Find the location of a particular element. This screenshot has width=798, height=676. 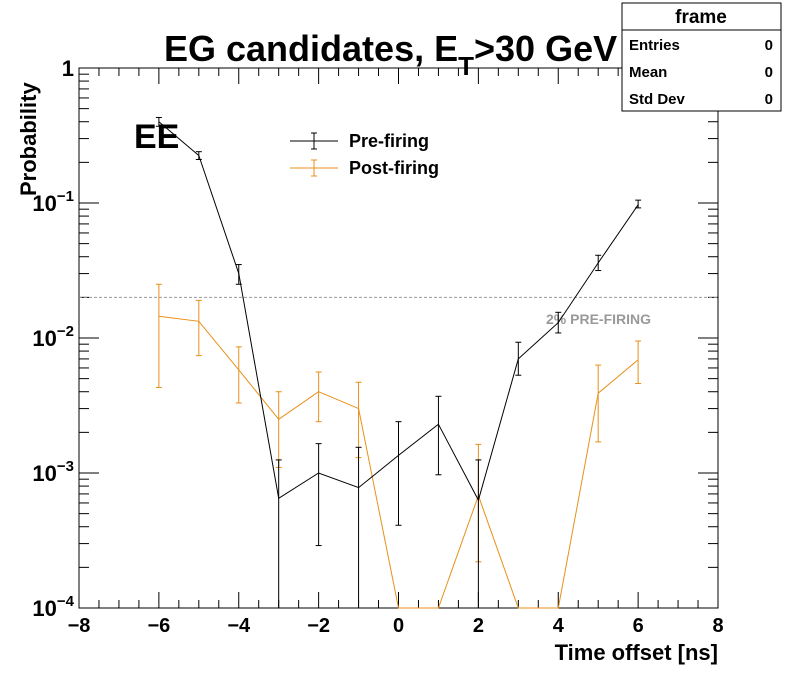

stats-box: frame Entries 0 Mean 0 Std Dev 0 is located at coordinates (701, 57).